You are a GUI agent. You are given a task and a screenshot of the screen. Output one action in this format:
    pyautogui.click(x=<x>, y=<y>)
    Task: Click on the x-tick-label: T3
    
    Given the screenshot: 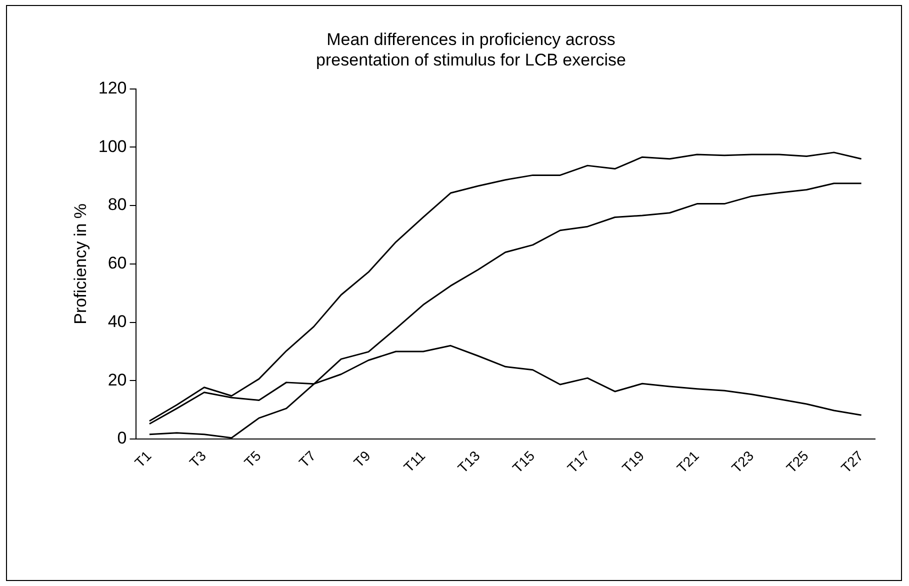 What is the action you would take?
    pyautogui.click(x=198, y=458)
    